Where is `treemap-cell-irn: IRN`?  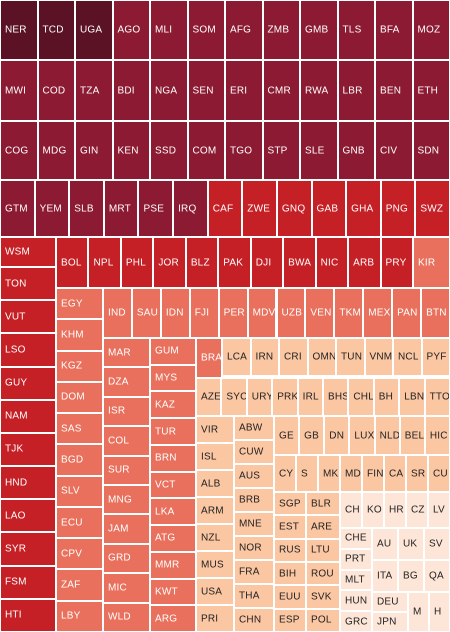
treemap-cell-irn: IRN is located at coordinates (264, 357).